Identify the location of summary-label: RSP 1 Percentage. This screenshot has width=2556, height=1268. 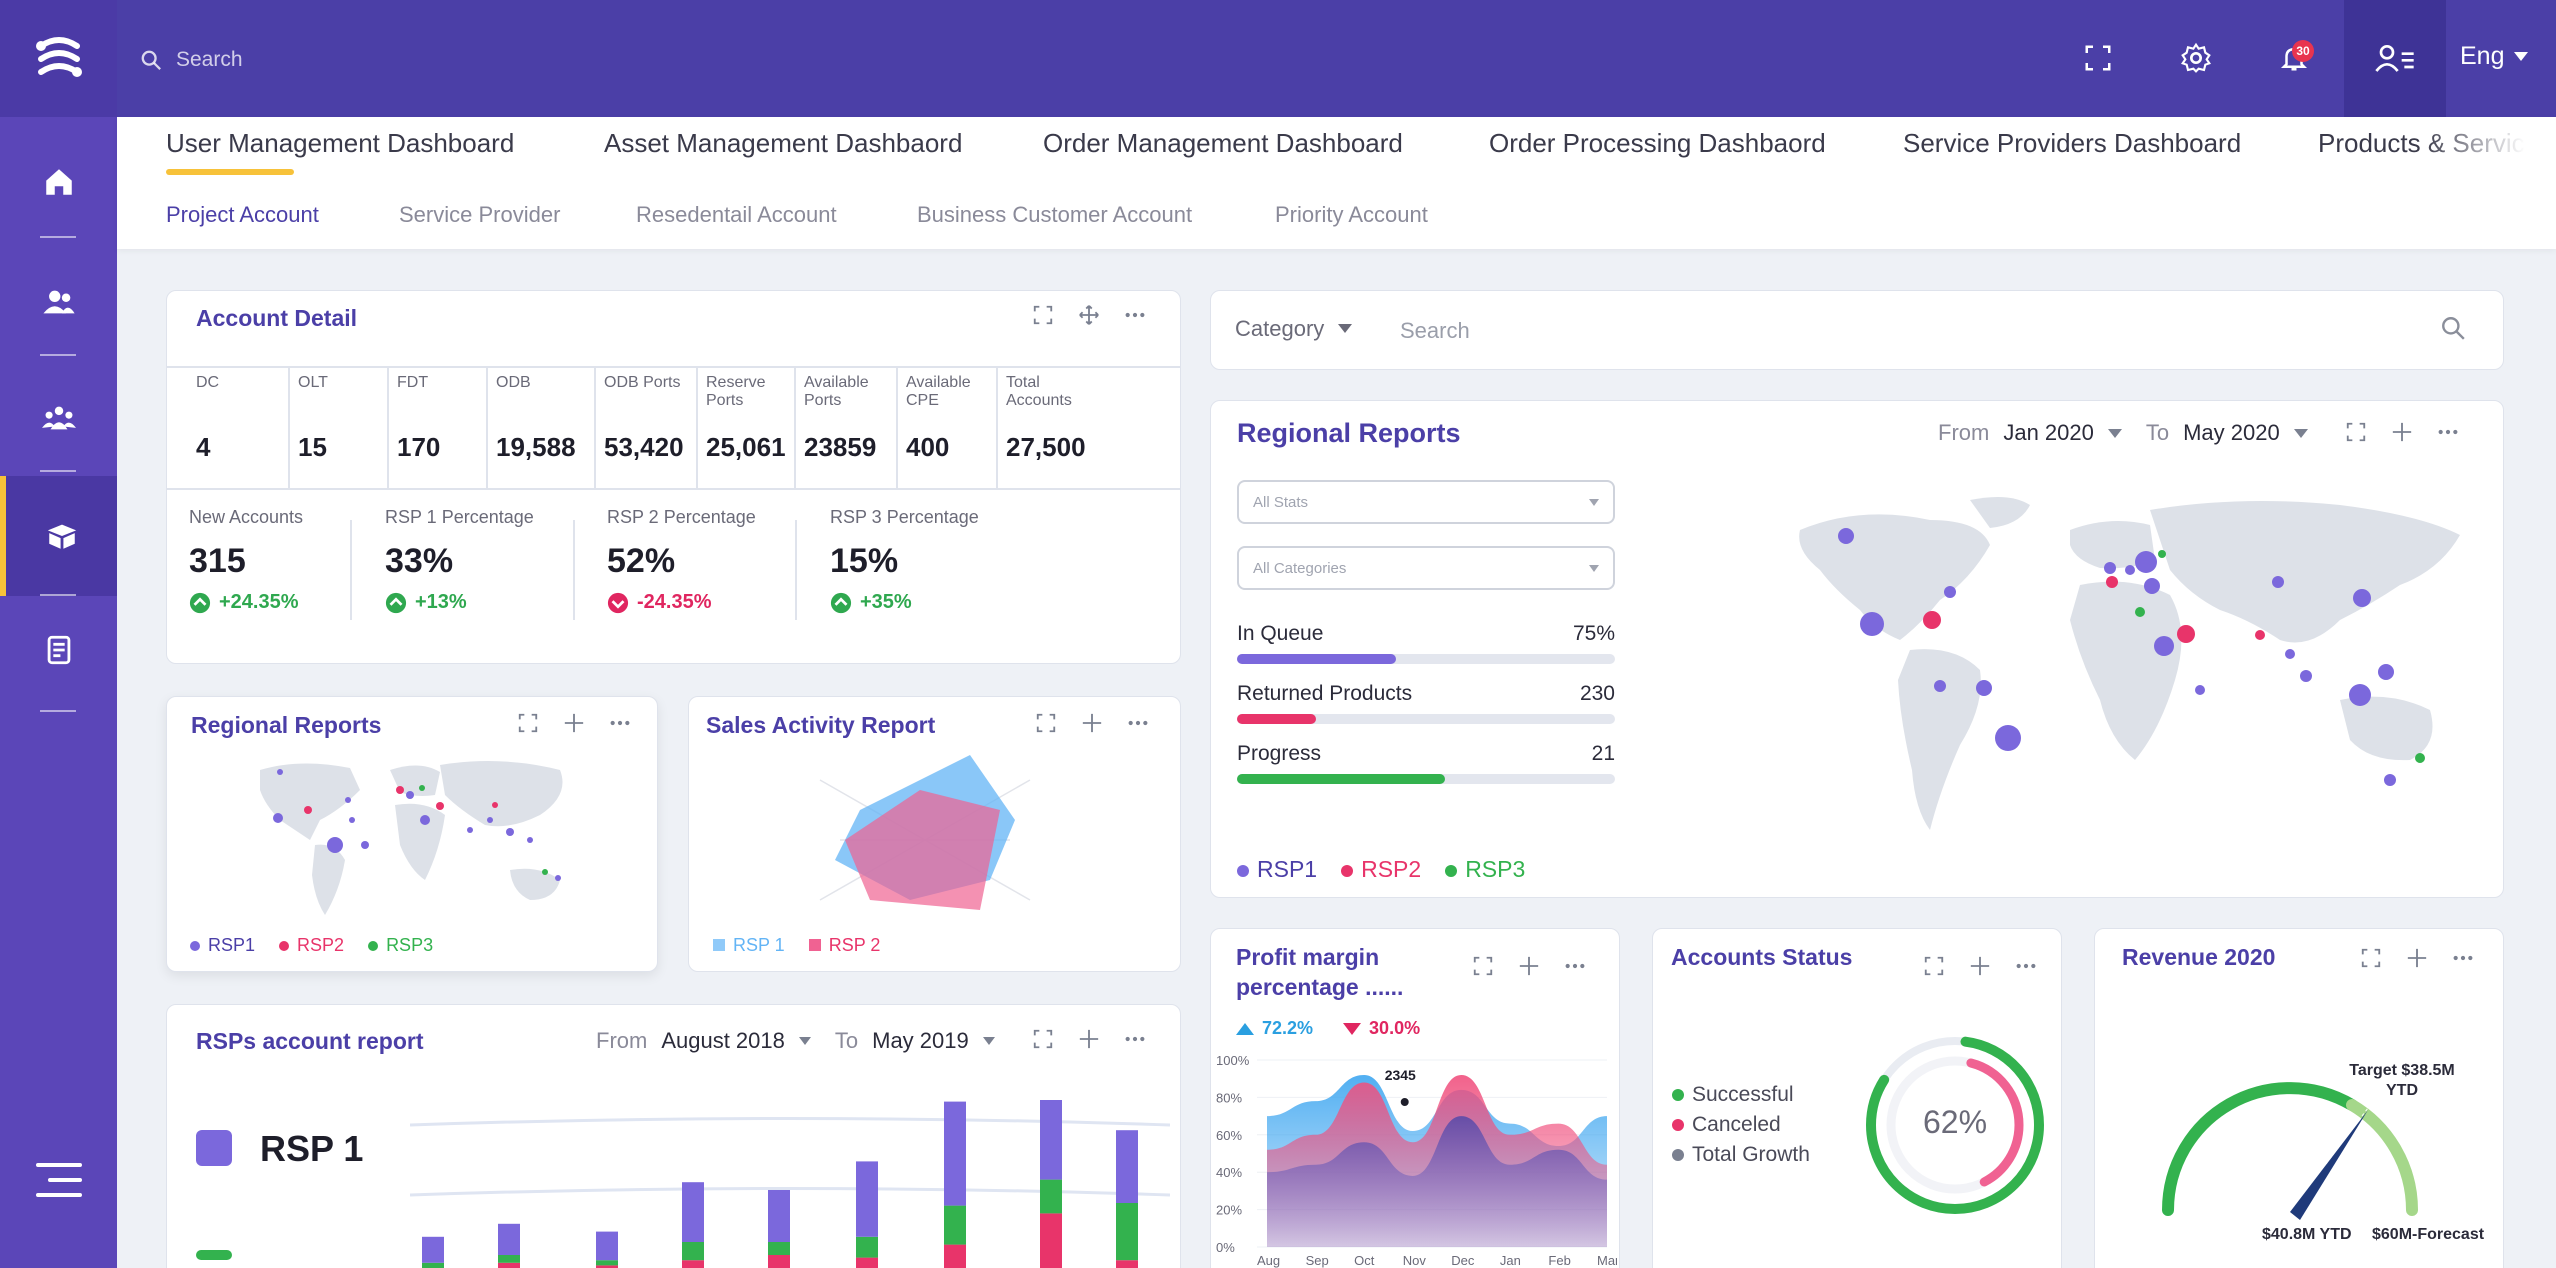
(459, 517).